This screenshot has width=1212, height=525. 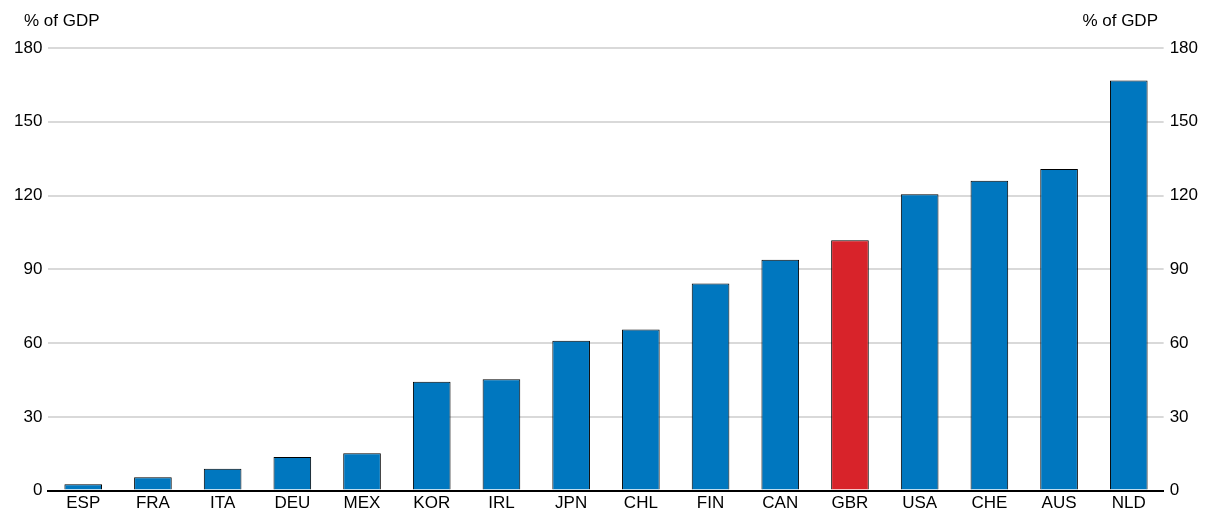 I want to click on y-tick-label: 30, so click(x=33, y=416).